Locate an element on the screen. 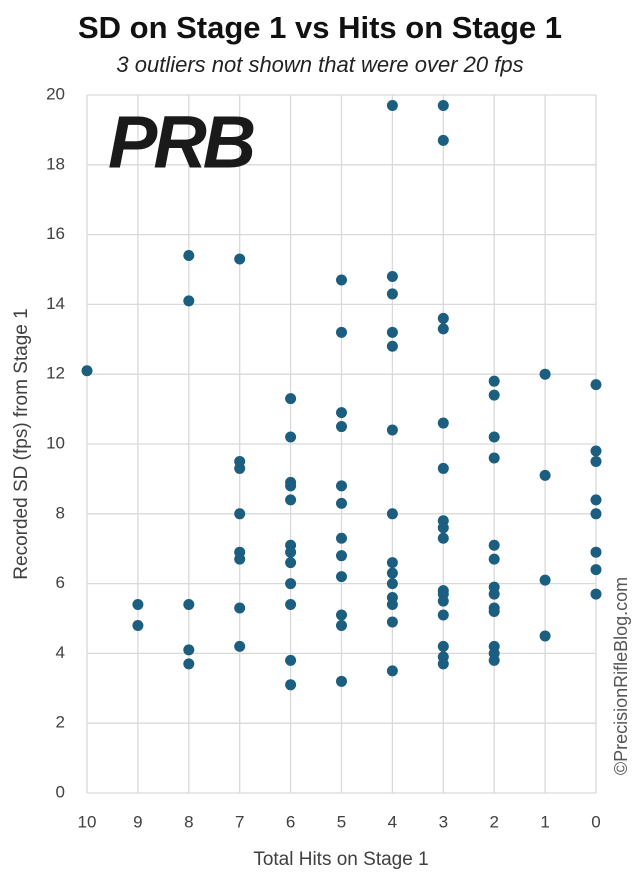 Image resolution: width=640 pixels, height=882 pixels. y-tick-label: 20 is located at coordinates (55, 93).